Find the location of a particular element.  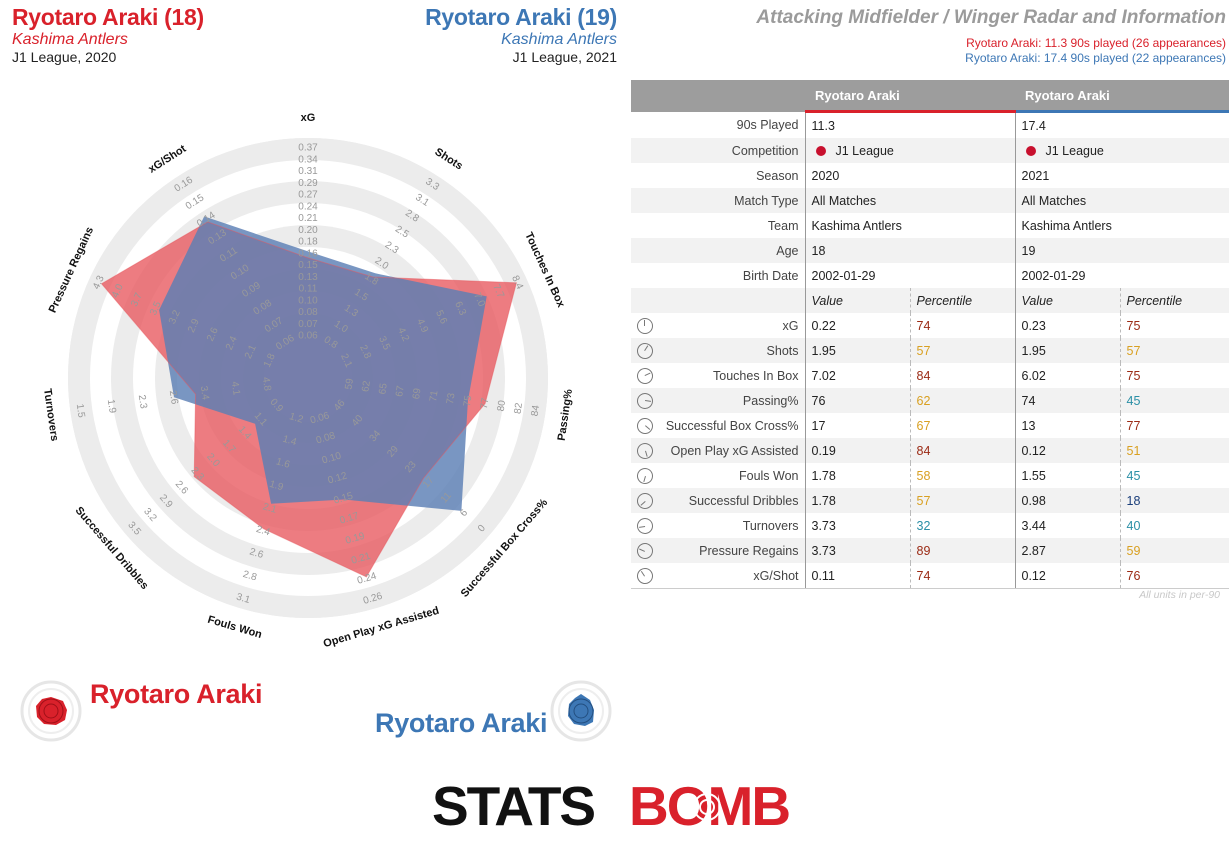

metric-row: Turnovers 3.73 32 3.44 40 is located at coordinates (930, 525).